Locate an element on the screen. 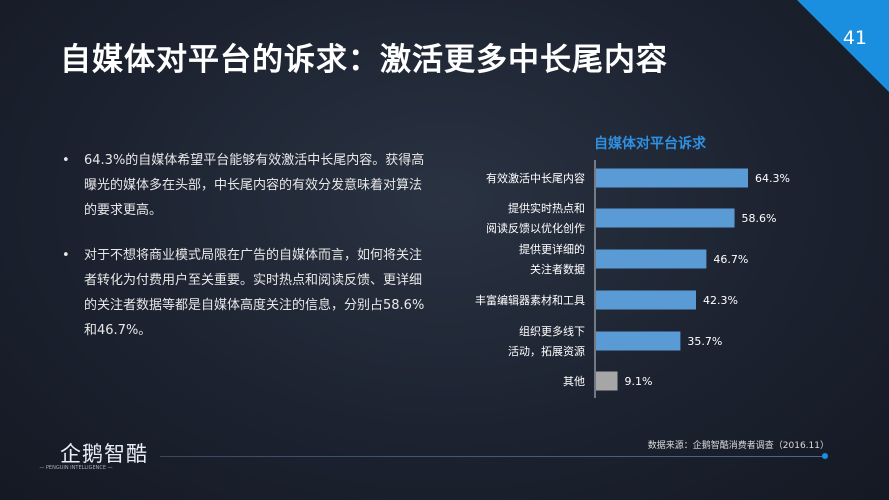  corner-badge is located at coordinates (843, 46).